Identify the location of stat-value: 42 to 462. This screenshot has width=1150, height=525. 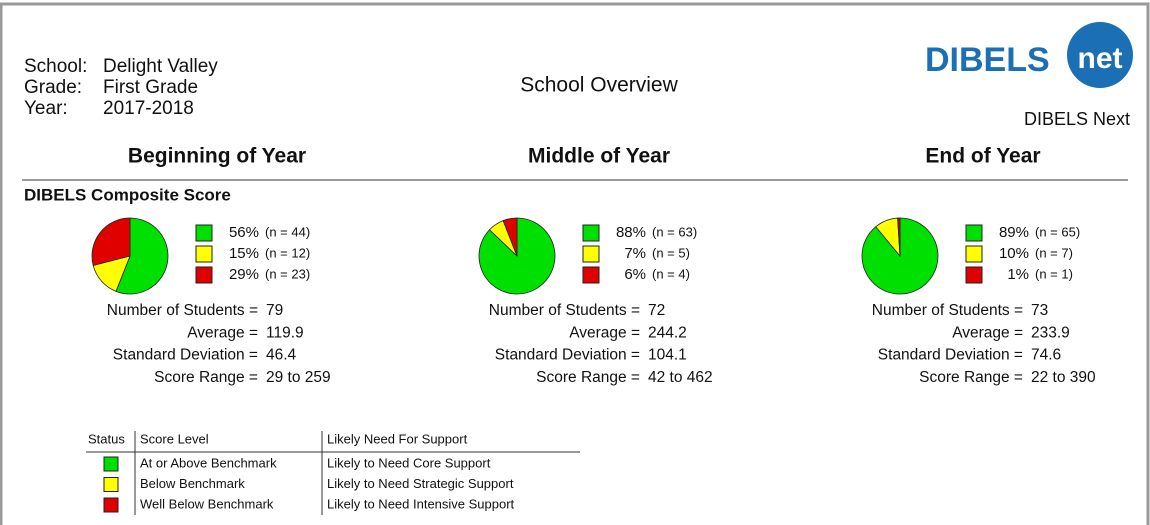
(680, 377).